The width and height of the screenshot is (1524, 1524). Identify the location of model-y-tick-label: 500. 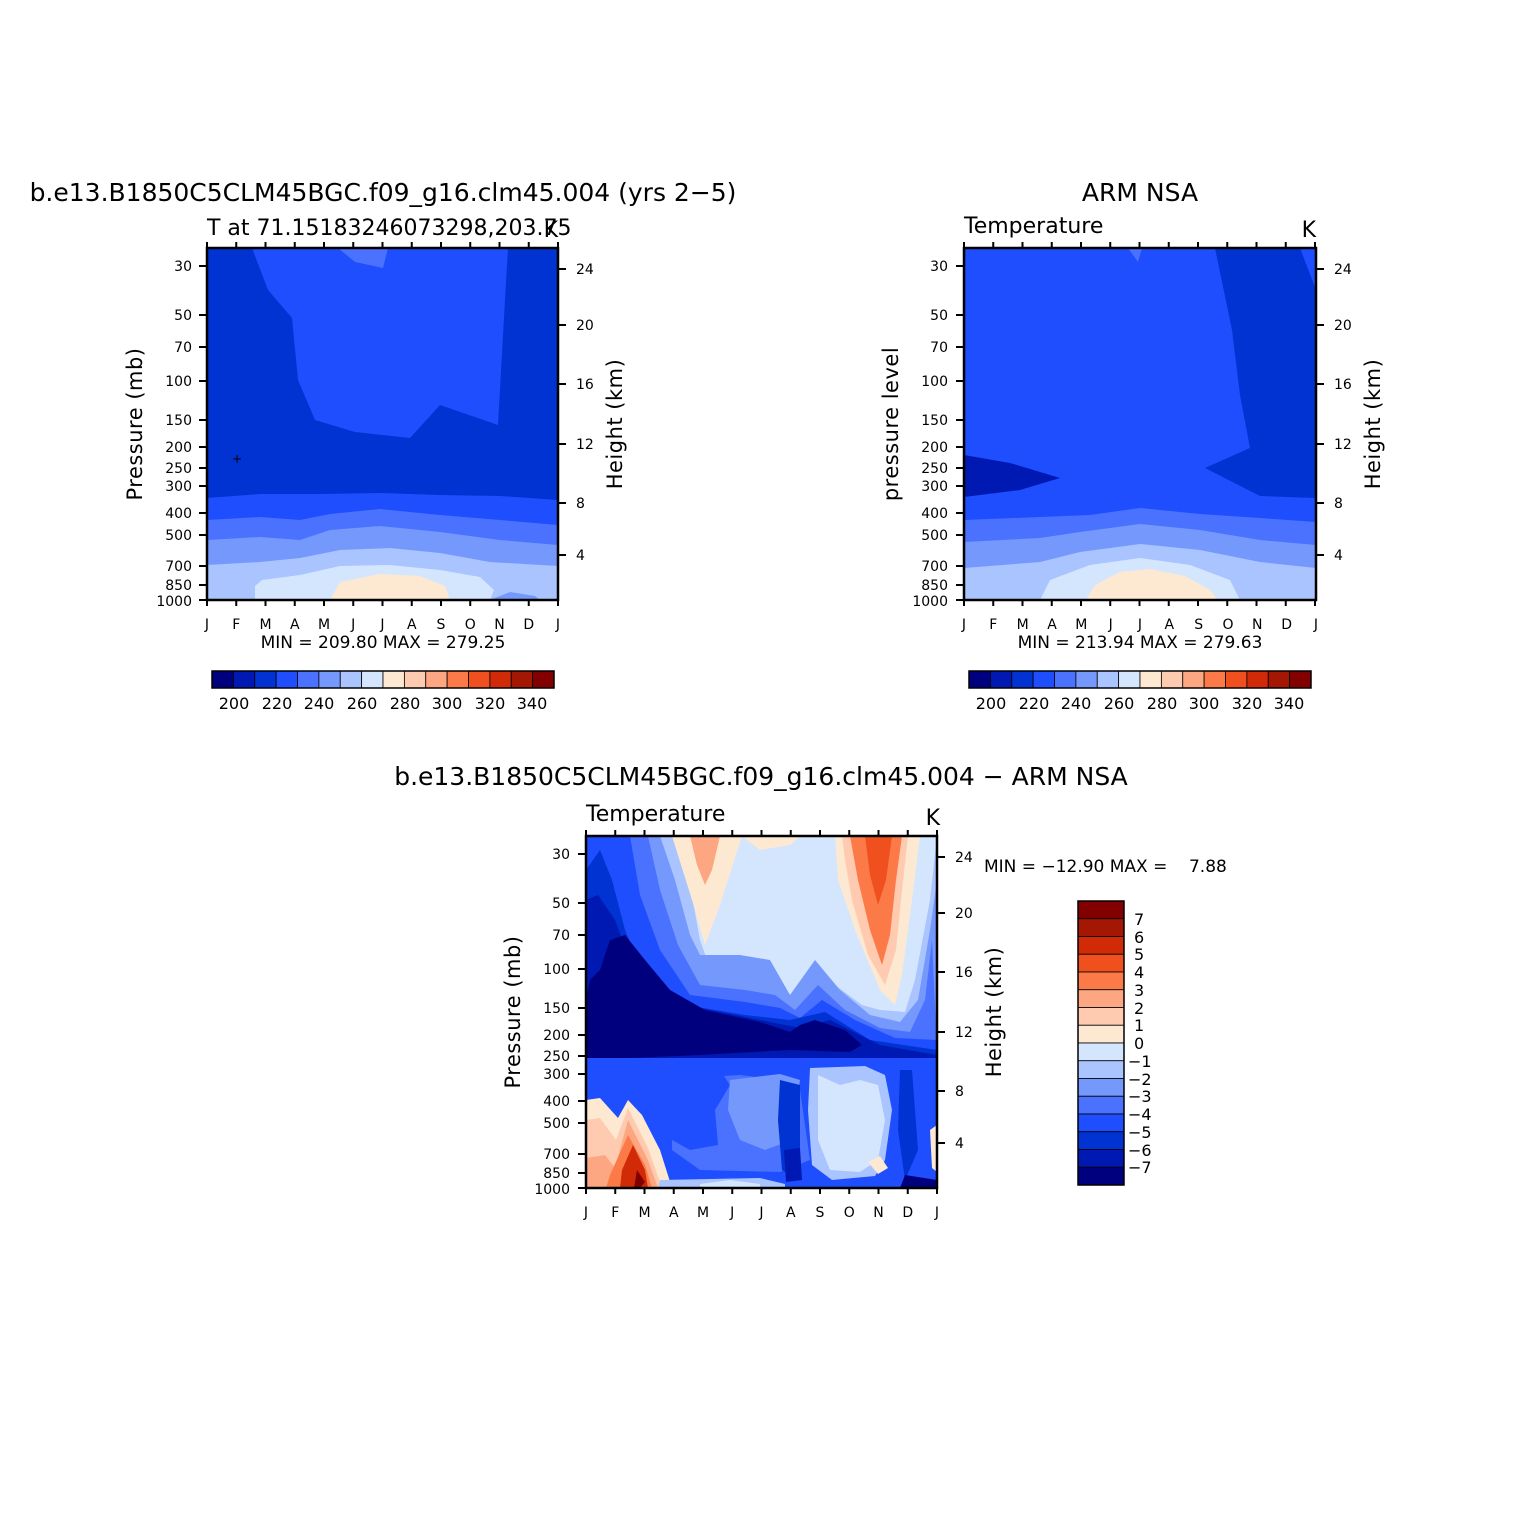
(178, 536).